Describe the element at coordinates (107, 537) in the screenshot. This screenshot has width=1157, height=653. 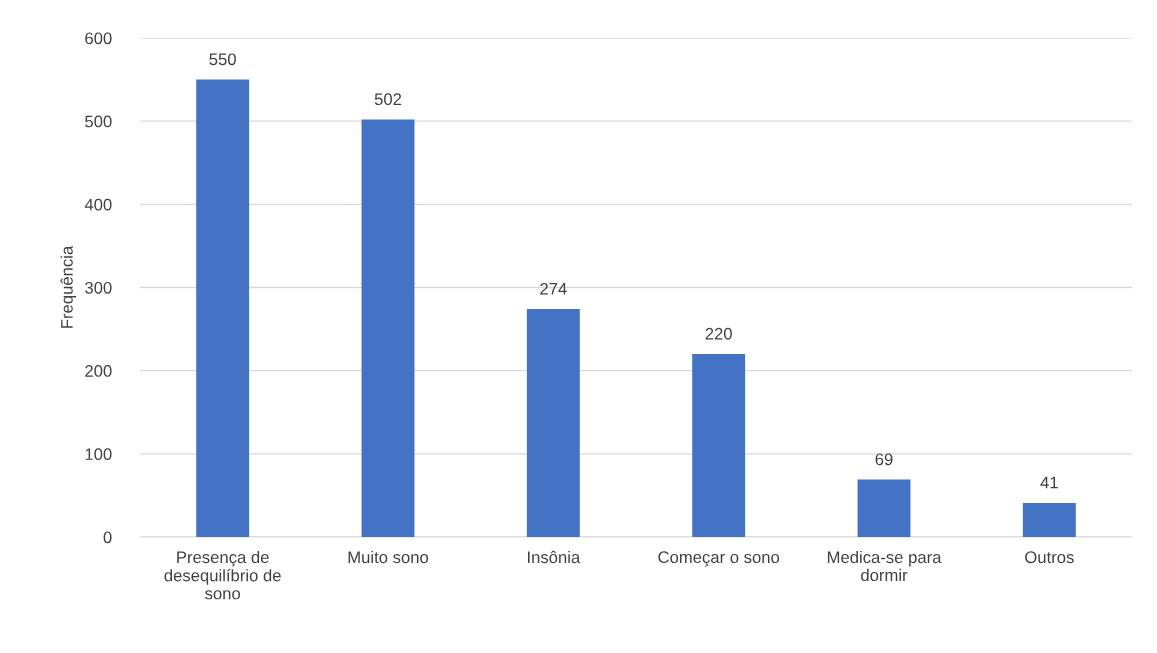
I see `y-tick-label: 0` at that location.